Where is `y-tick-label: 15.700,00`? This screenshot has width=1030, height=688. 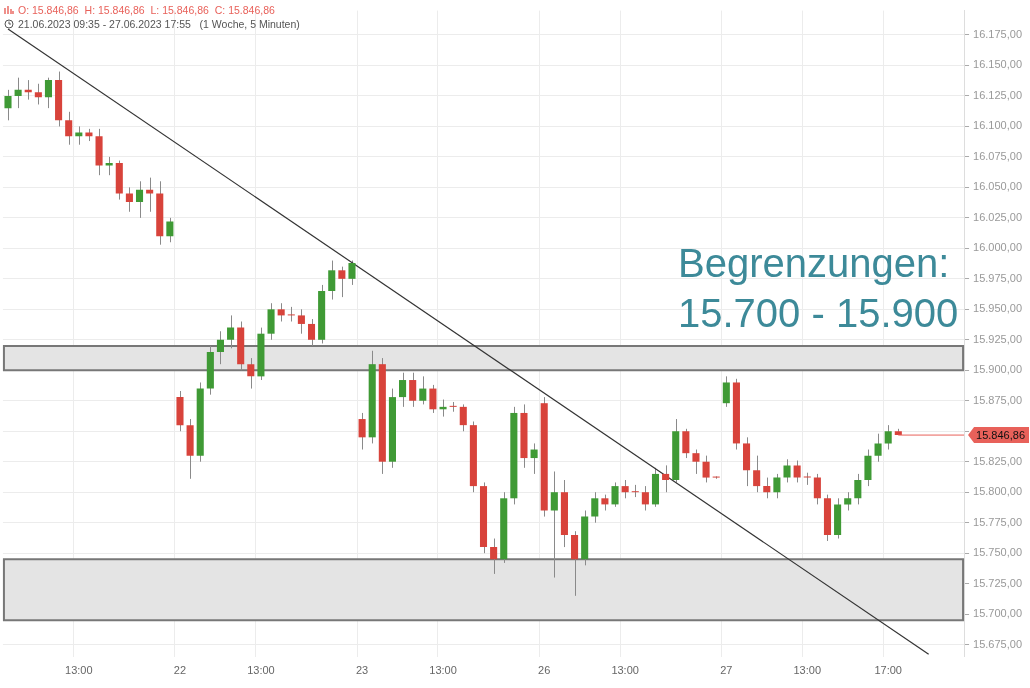
y-tick-label: 15.700,00 is located at coordinates (997, 613).